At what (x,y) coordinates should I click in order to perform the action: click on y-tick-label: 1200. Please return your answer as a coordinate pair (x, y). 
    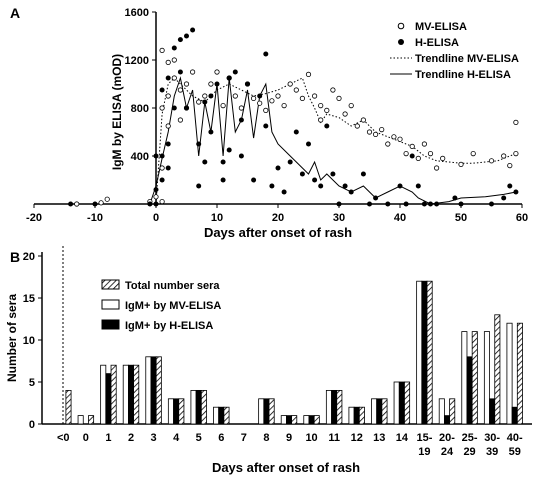
    Looking at the image, I should click on (137, 61).